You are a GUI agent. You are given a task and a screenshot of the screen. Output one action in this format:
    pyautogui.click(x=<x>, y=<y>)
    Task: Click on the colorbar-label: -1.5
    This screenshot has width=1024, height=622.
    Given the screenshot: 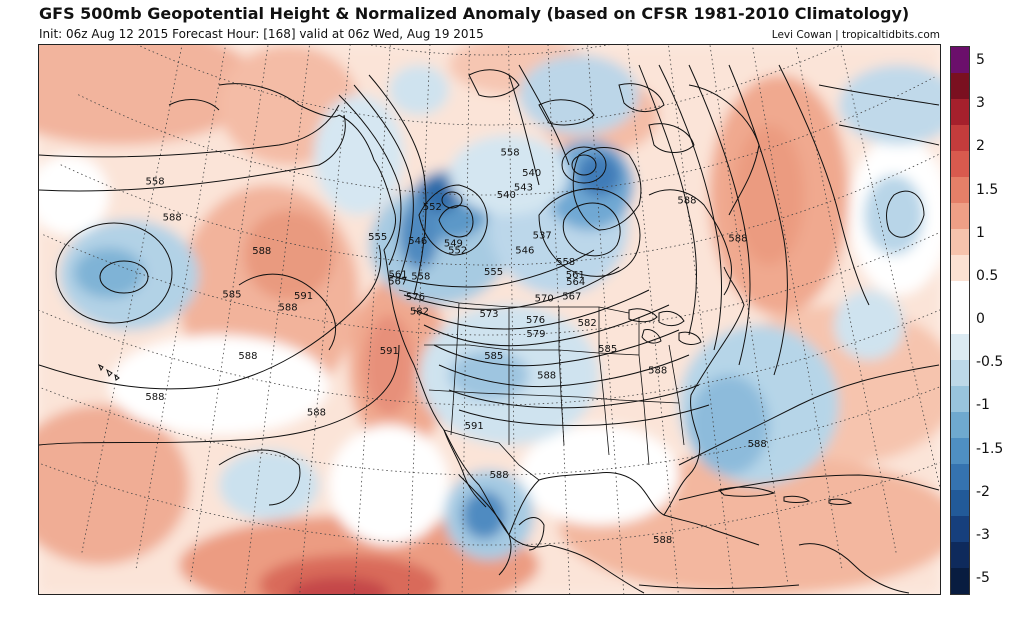 What is the action you would take?
    pyautogui.click(x=990, y=448)
    